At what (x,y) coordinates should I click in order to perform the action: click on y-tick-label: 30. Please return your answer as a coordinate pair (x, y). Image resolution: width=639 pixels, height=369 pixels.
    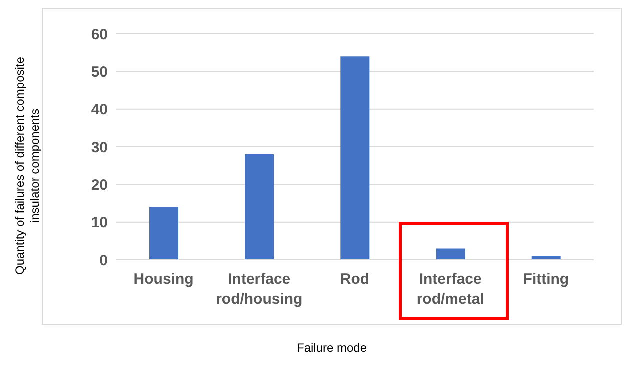
    Looking at the image, I should click on (99, 147).